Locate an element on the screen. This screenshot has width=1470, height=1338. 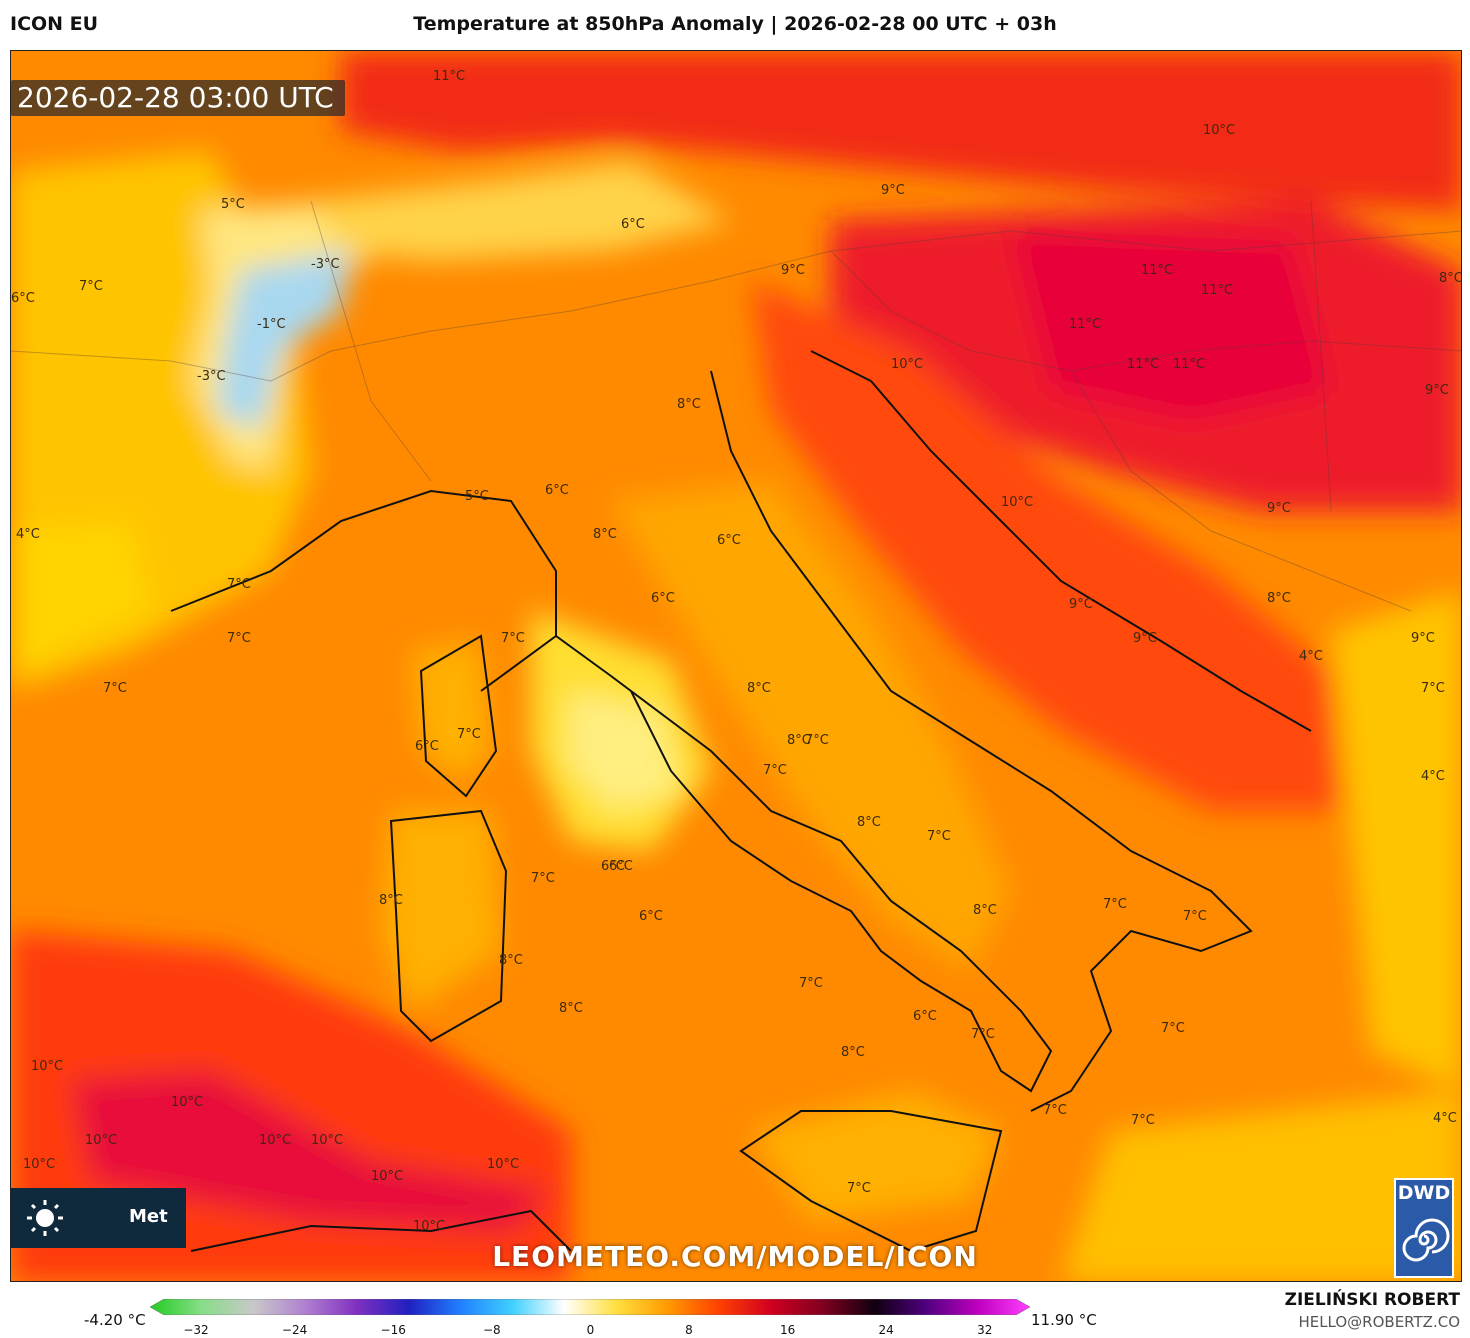
author-email: HELLO@ROBERTZ.CO is located at coordinates (1379, 1322).